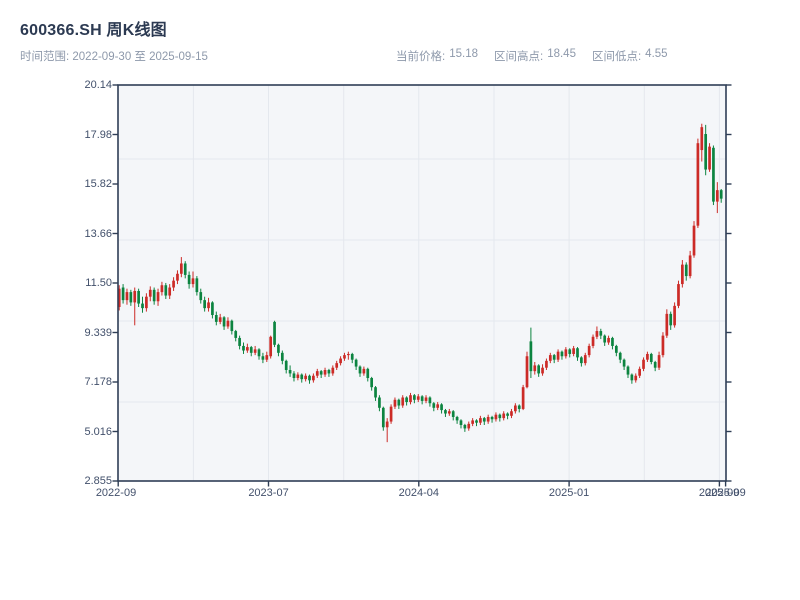 The height and width of the screenshot is (600, 800). I want to click on y-axis-tick-label: 20.14, so click(98, 85).